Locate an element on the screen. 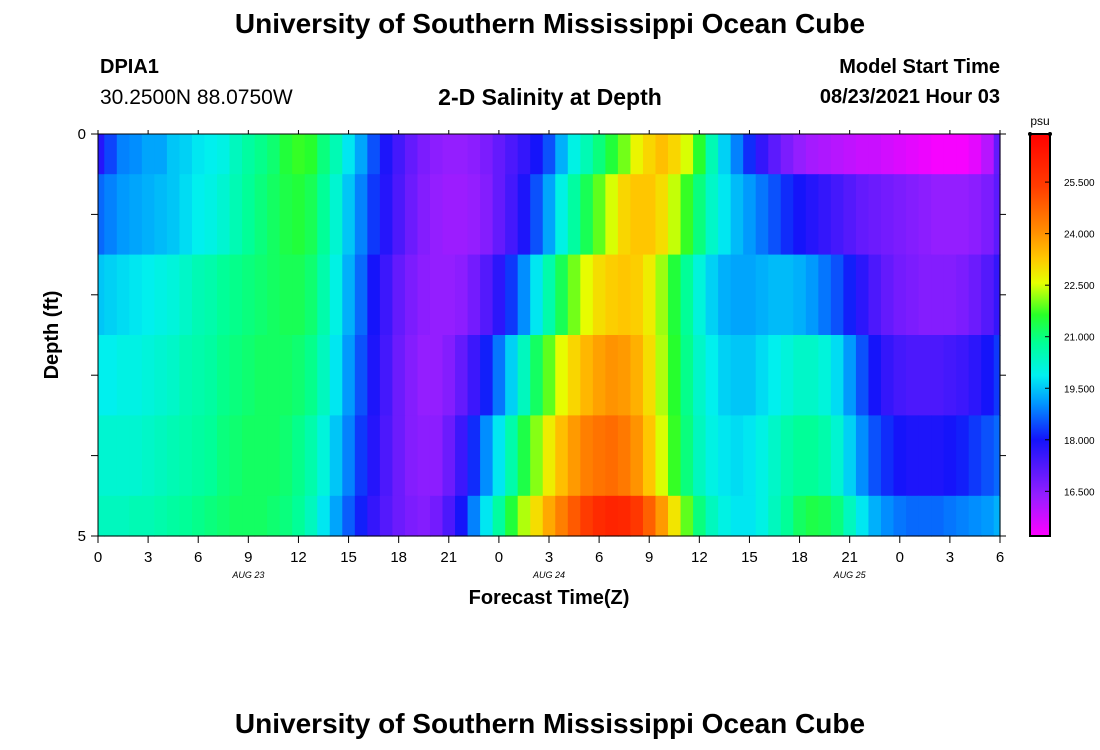 This screenshot has width=1100, height=750. colorbar-tick-label: 19.500 is located at coordinates (1079, 389).